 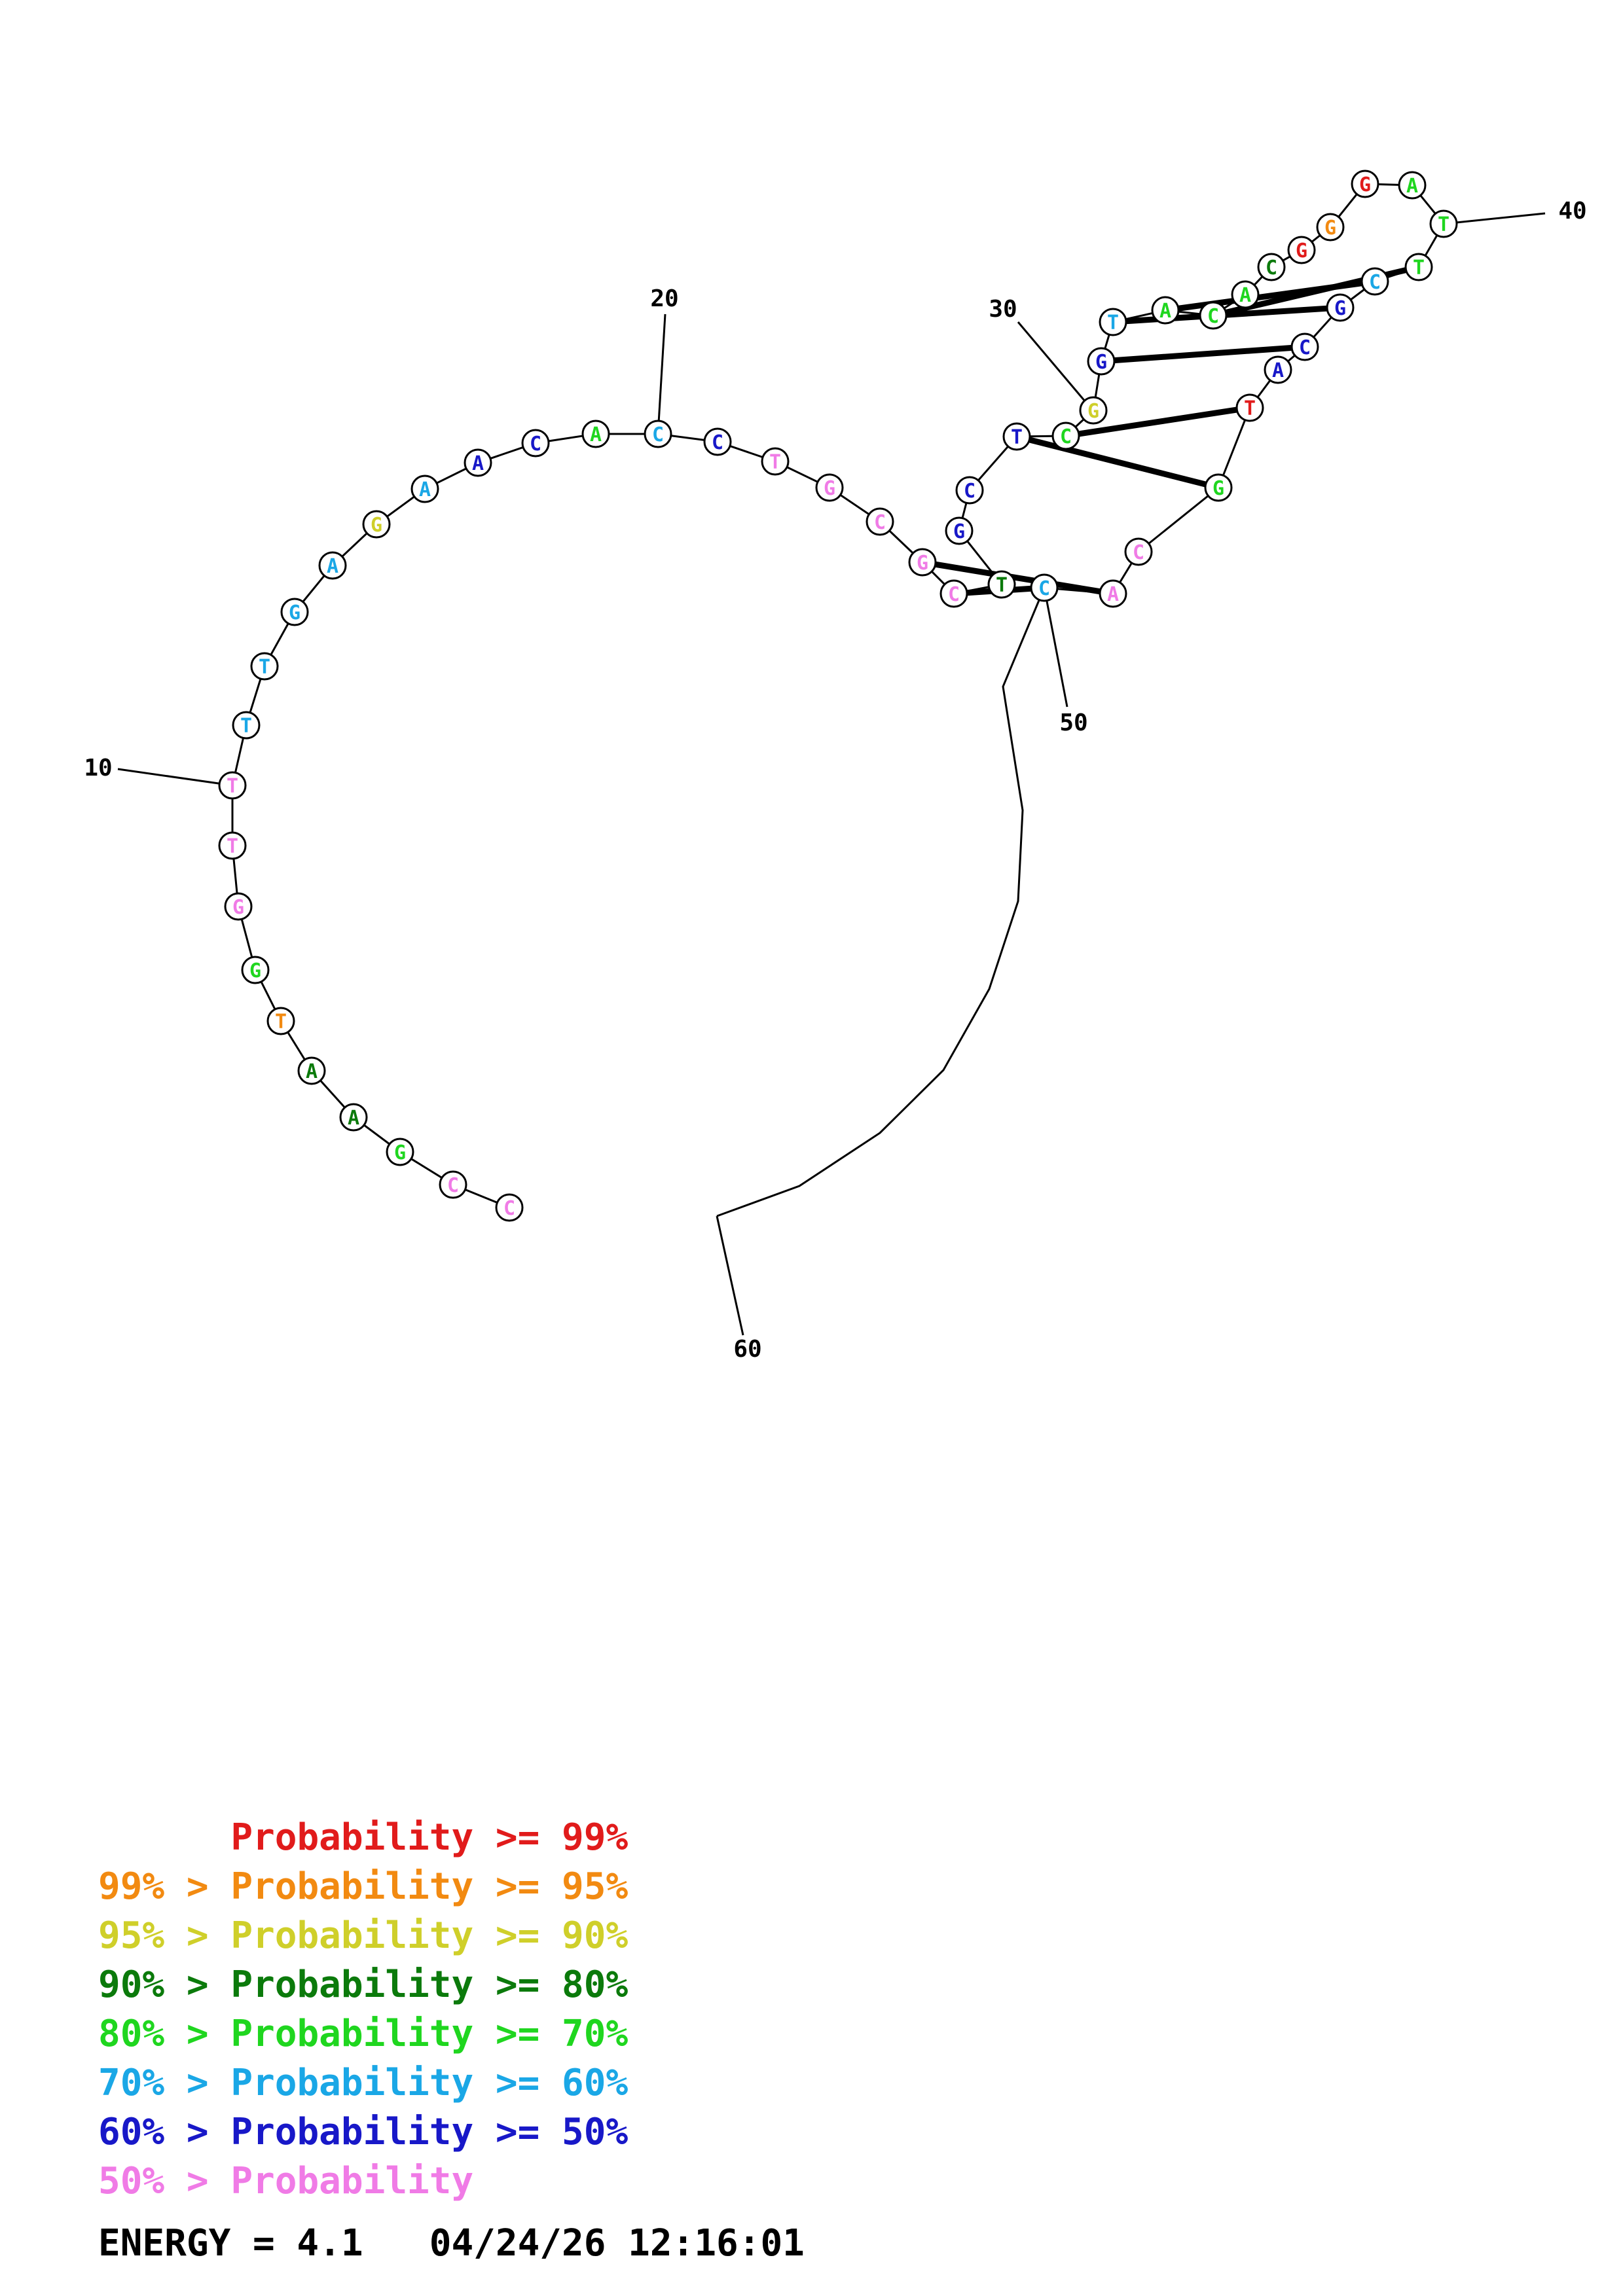 I want to click on legend-prefix: 99%, so click(x=131, y=1886).